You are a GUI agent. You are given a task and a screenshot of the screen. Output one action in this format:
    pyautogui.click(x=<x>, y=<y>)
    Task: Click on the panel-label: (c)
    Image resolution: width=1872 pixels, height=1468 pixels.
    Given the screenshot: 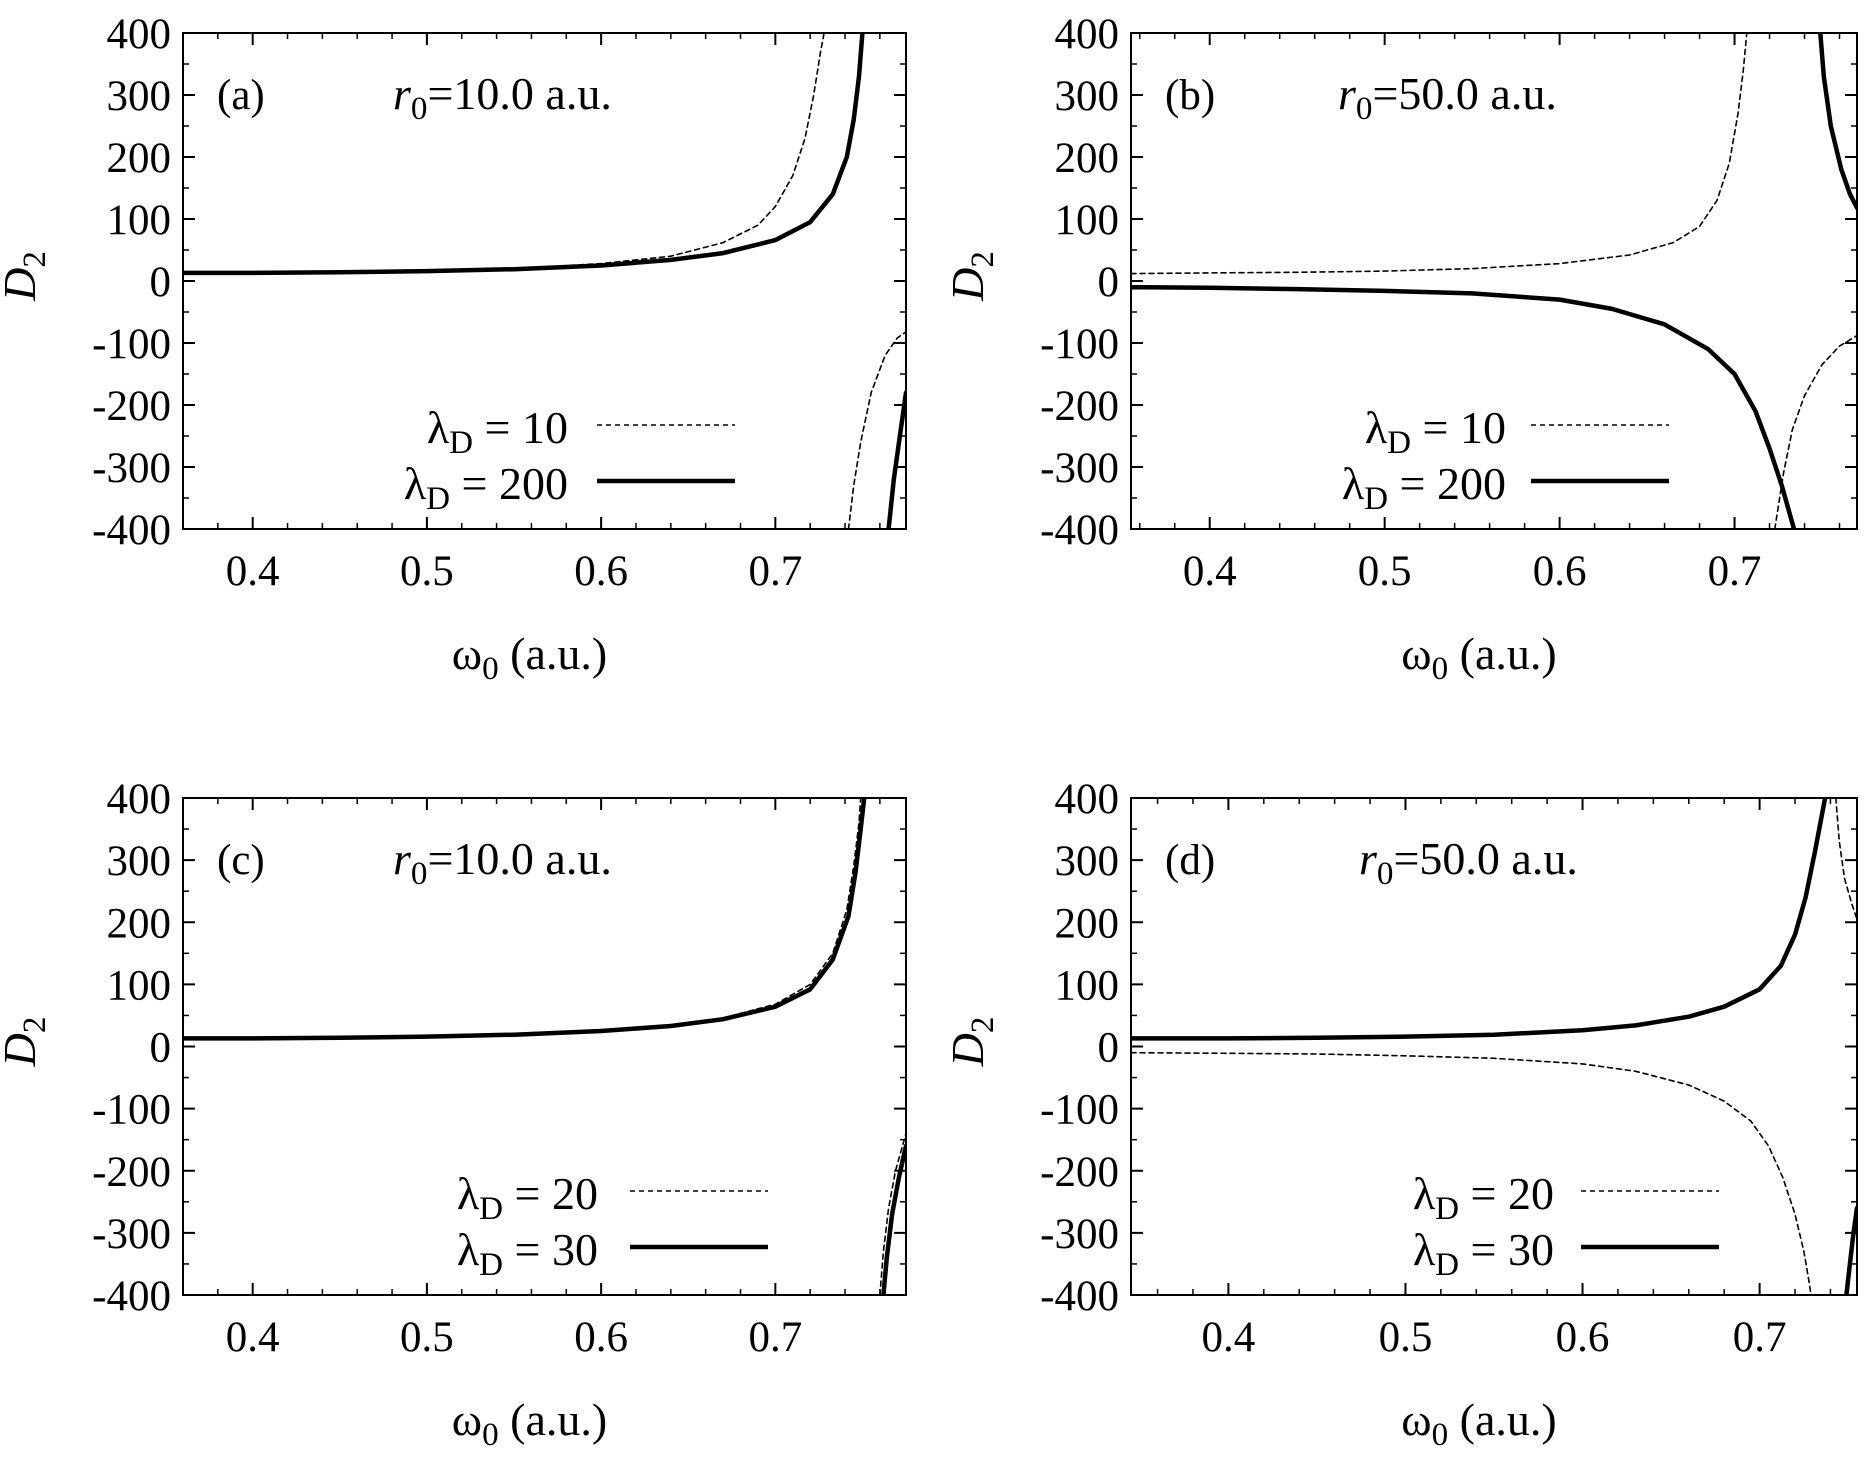 What is the action you would take?
    pyautogui.click(x=241, y=860)
    